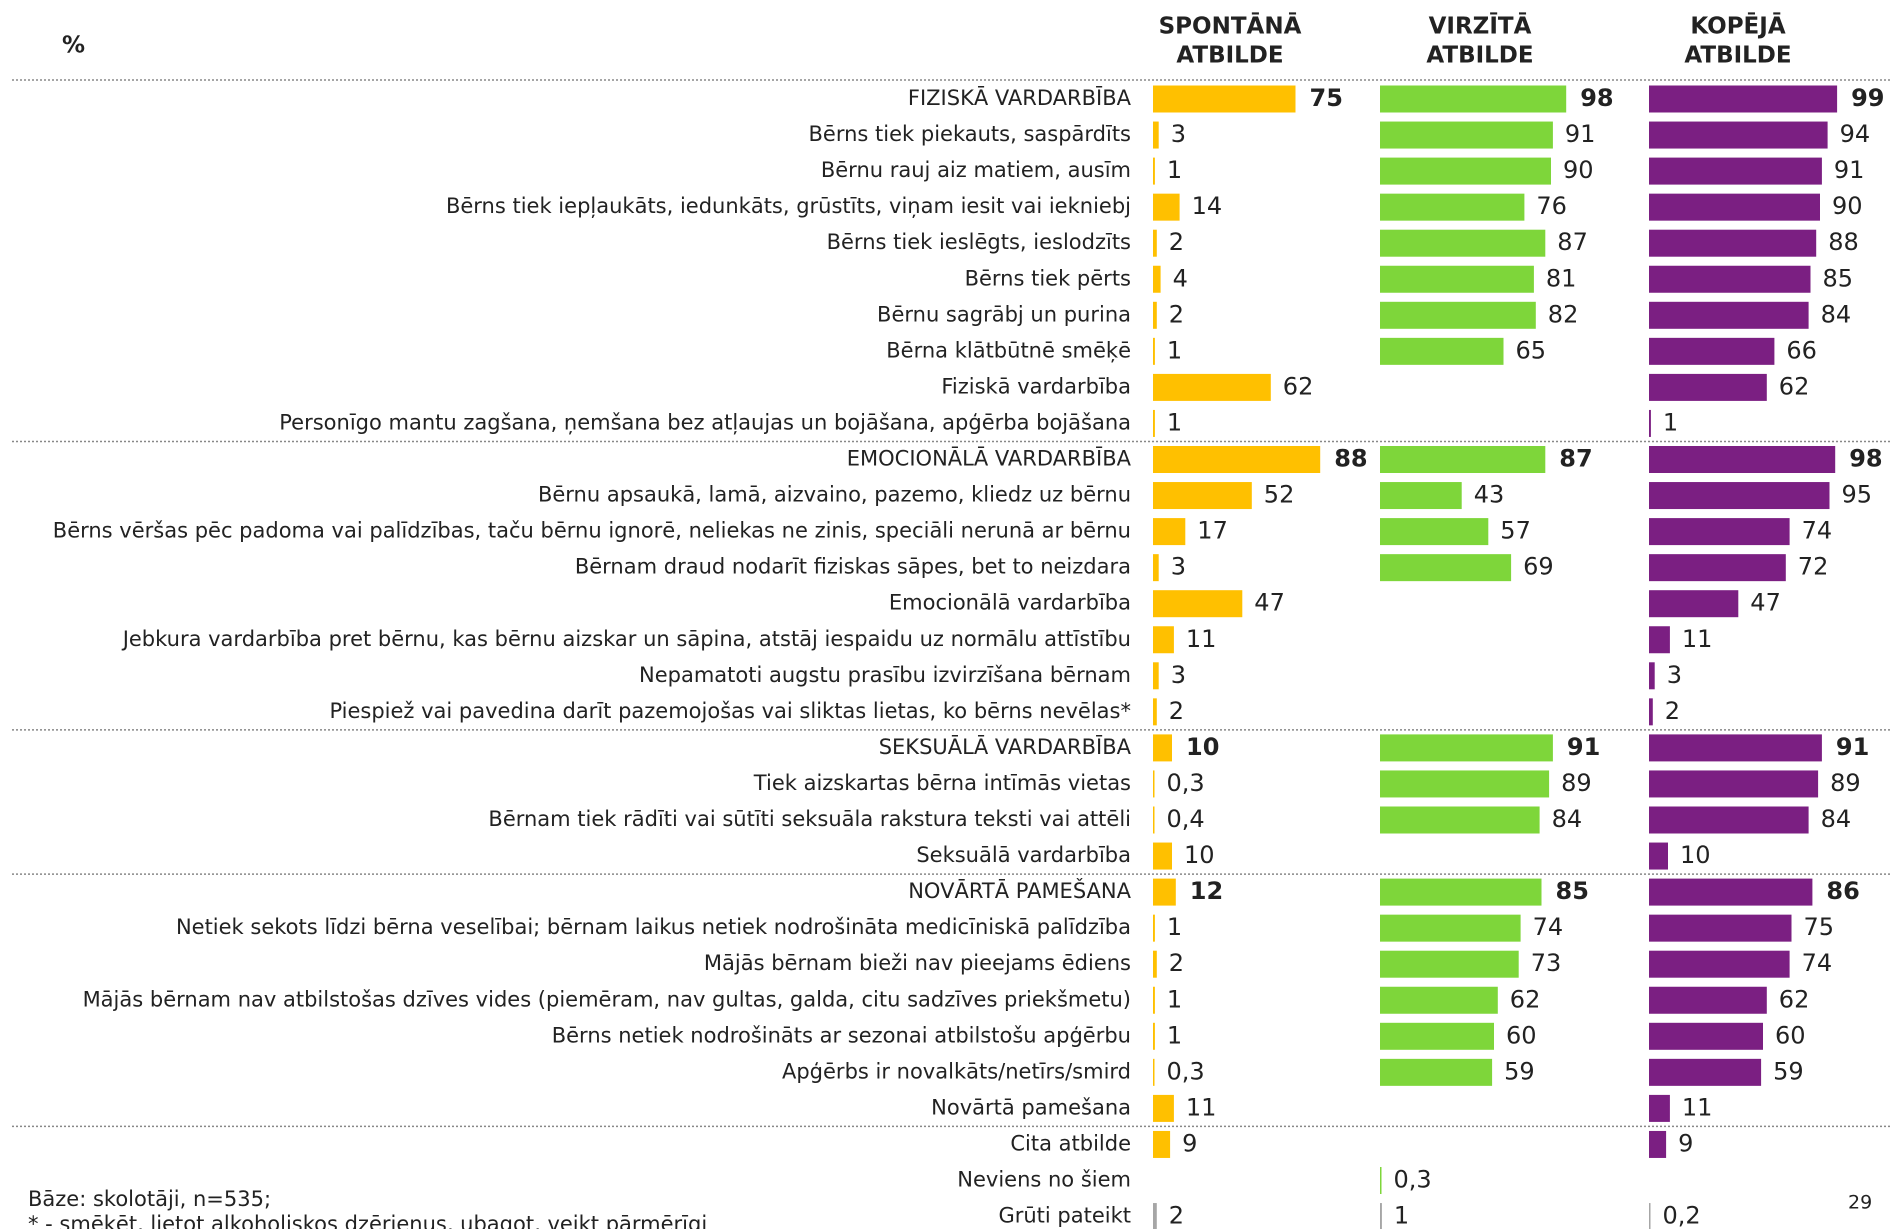 The image size is (1892, 1229). What do you see at coordinates (1801, 350) in the screenshot?
I see `value-label: 66` at bounding box center [1801, 350].